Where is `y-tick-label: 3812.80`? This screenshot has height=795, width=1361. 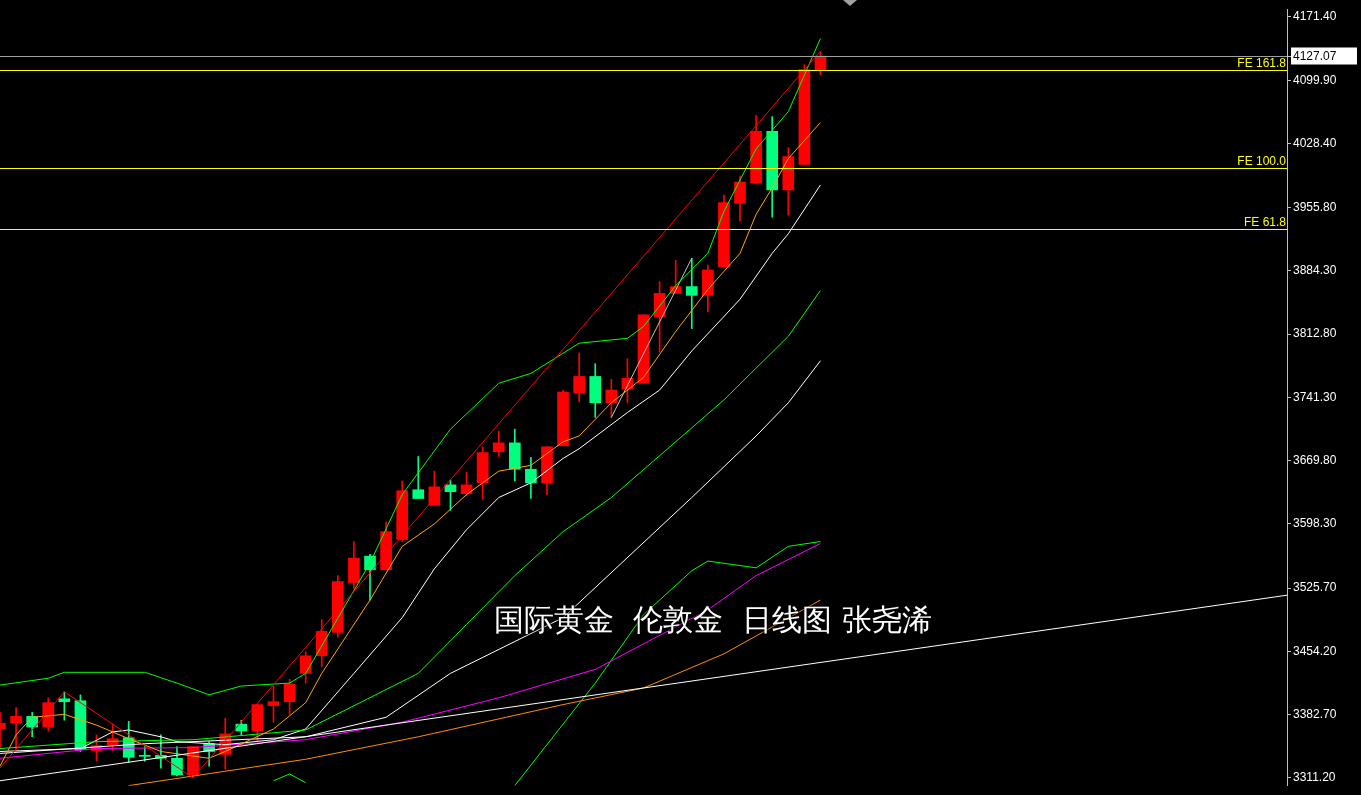 y-tick-label: 3812.80 is located at coordinates (1315, 333).